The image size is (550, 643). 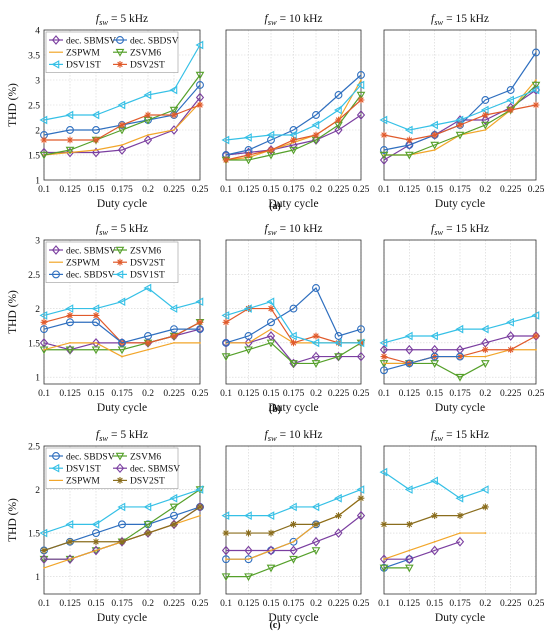 What do you see at coordinates (293, 322) in the screenshot?
I see `panel-b-1-series-dsv1st` at bounding box center [293, 322].